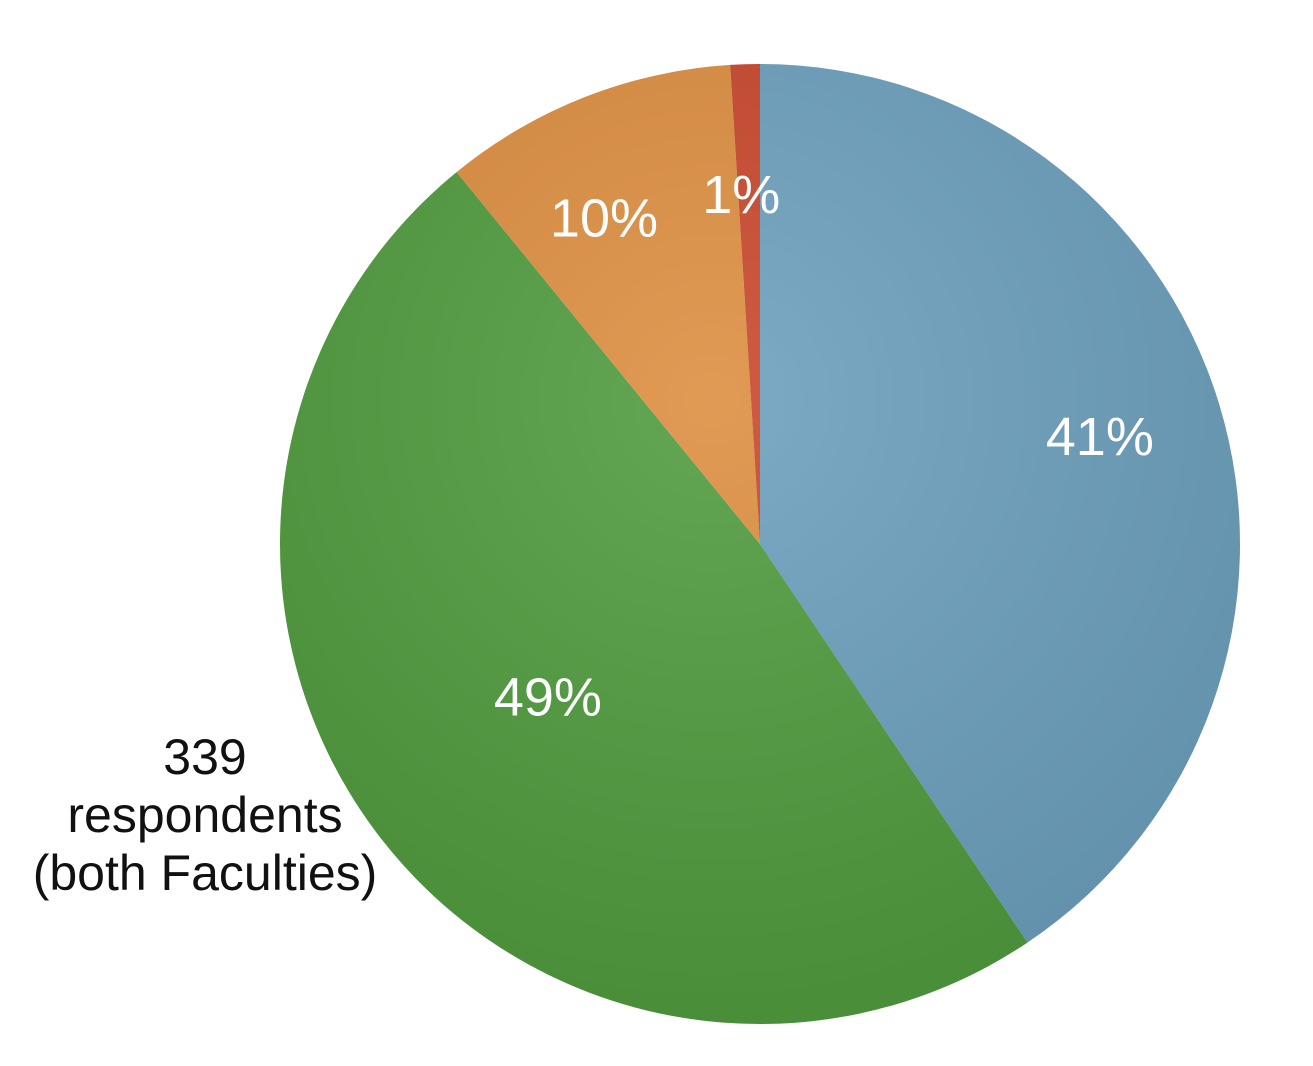  I want to click on respondents-annotation: 339 respondents (both Faculties), so click(205, 815).